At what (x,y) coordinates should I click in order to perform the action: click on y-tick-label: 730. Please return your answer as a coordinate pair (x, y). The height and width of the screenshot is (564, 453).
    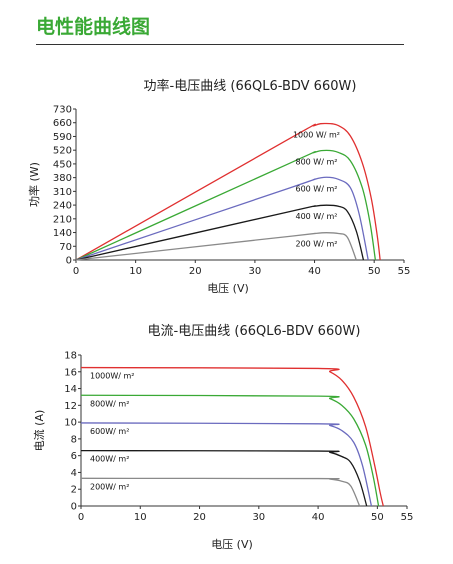
    Looking at the image, I should click on (62, 110).